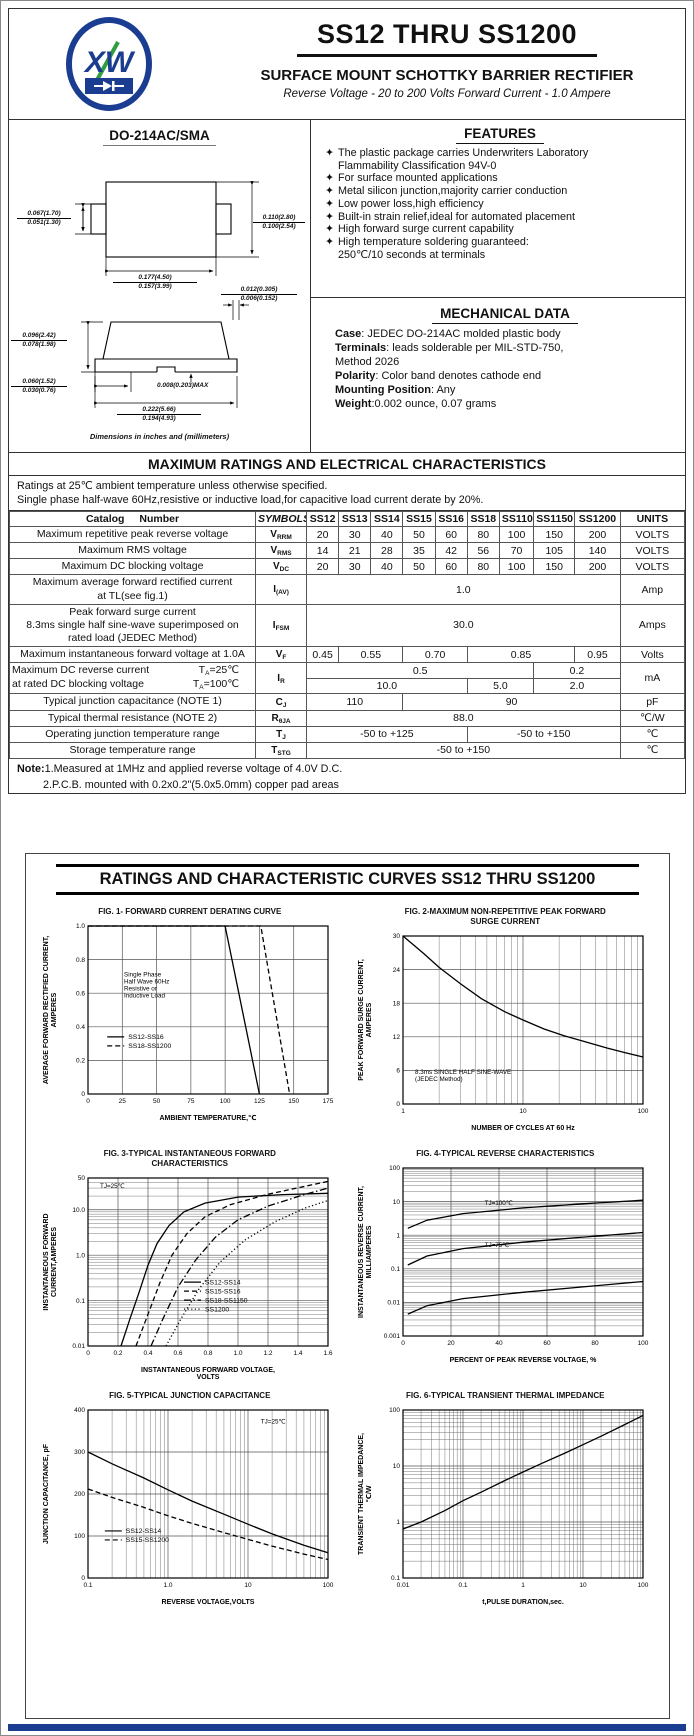 Image resolution: width=694 pixels, height=1736 pixels. Describe the element at coordinates (387, 686) in the screenshot. I see `table-cell: 10.0` at that location.